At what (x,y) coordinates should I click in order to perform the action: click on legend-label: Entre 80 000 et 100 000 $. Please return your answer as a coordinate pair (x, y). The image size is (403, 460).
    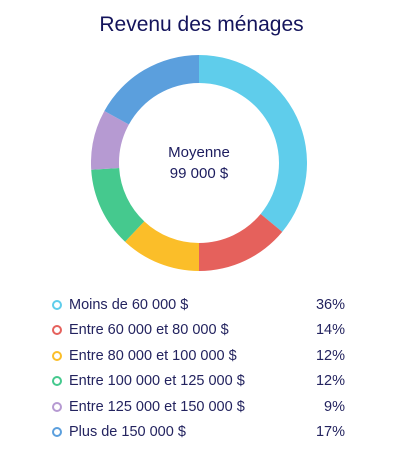
    Looking at the image, I should click on (153, 355).